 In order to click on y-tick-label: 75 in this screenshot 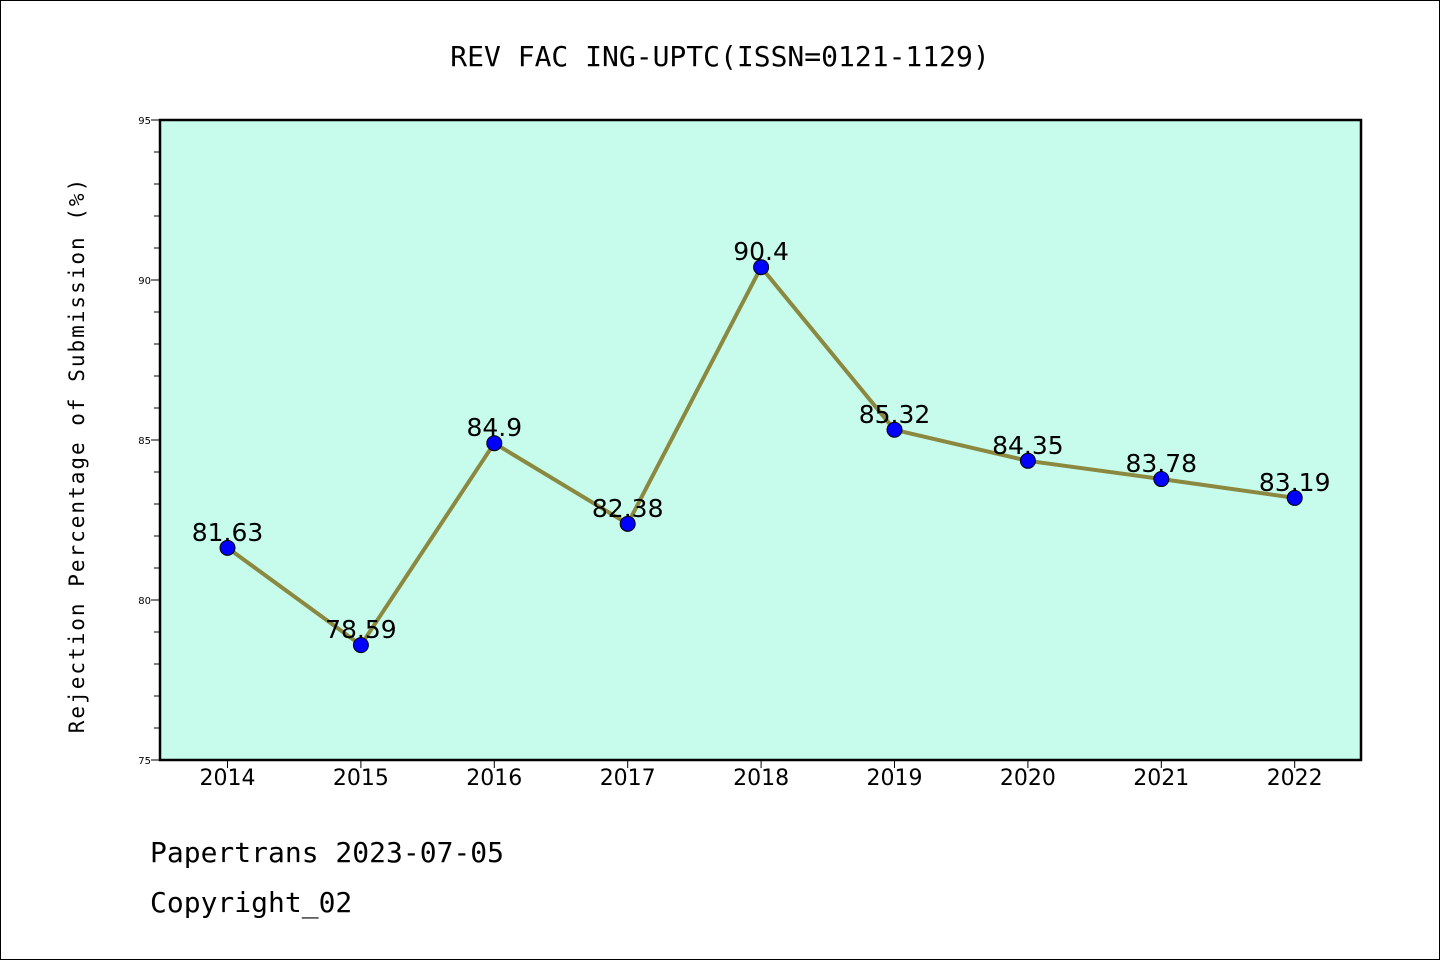, I will do `click(144, 761)`.